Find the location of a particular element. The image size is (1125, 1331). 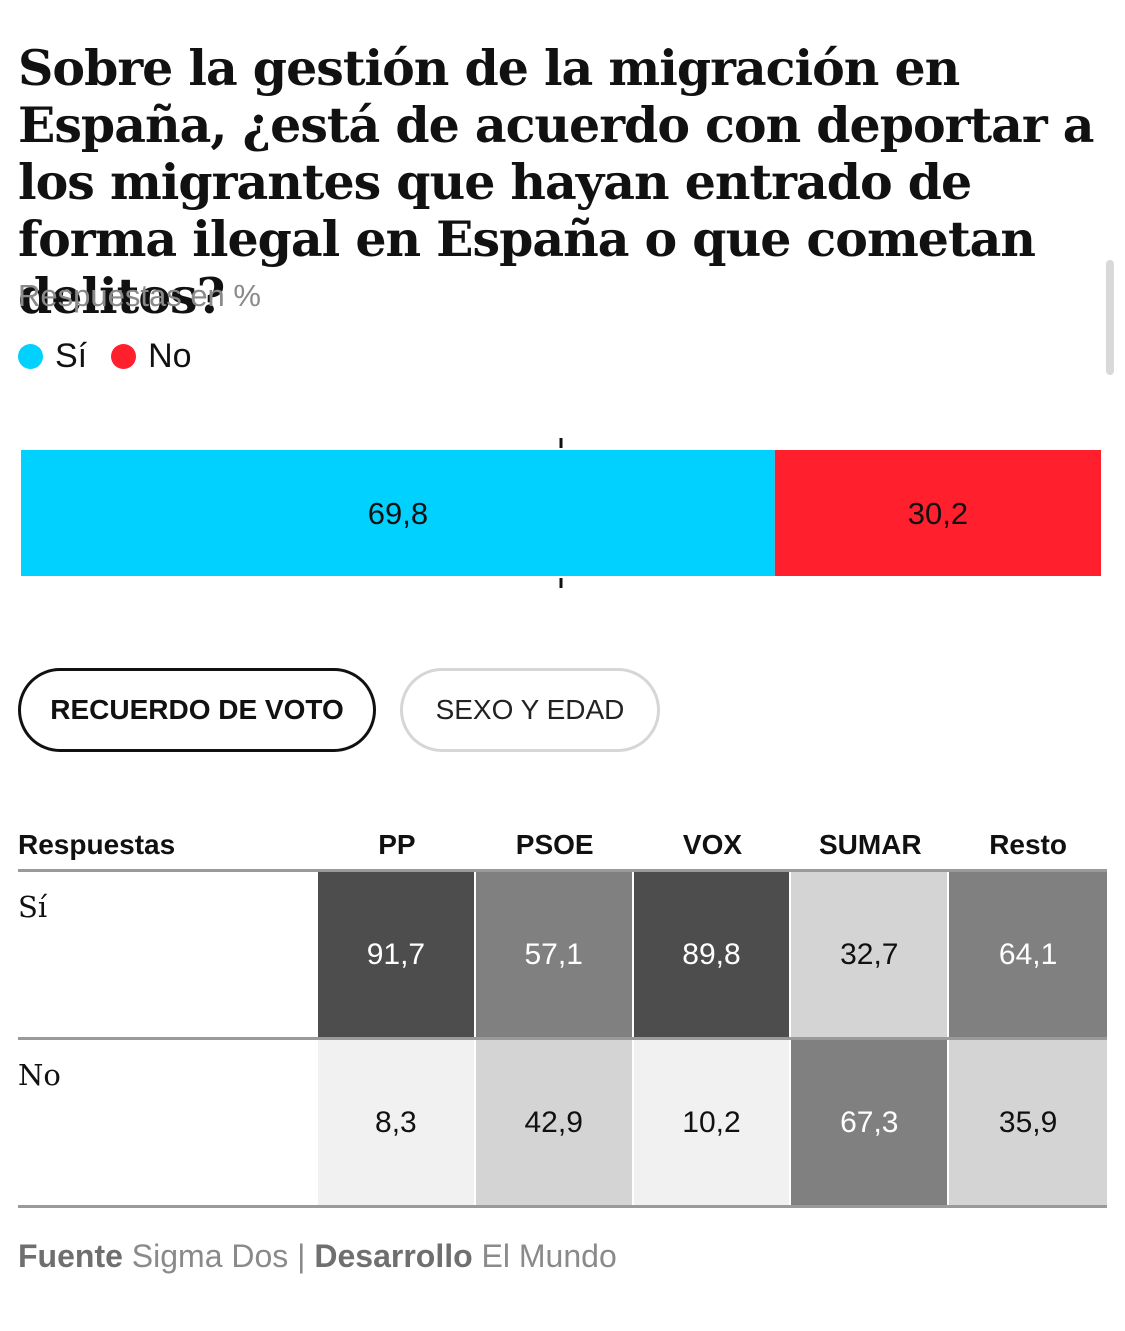

chart-subtitle: Respuestas en % is located at coordinates (139, 295).